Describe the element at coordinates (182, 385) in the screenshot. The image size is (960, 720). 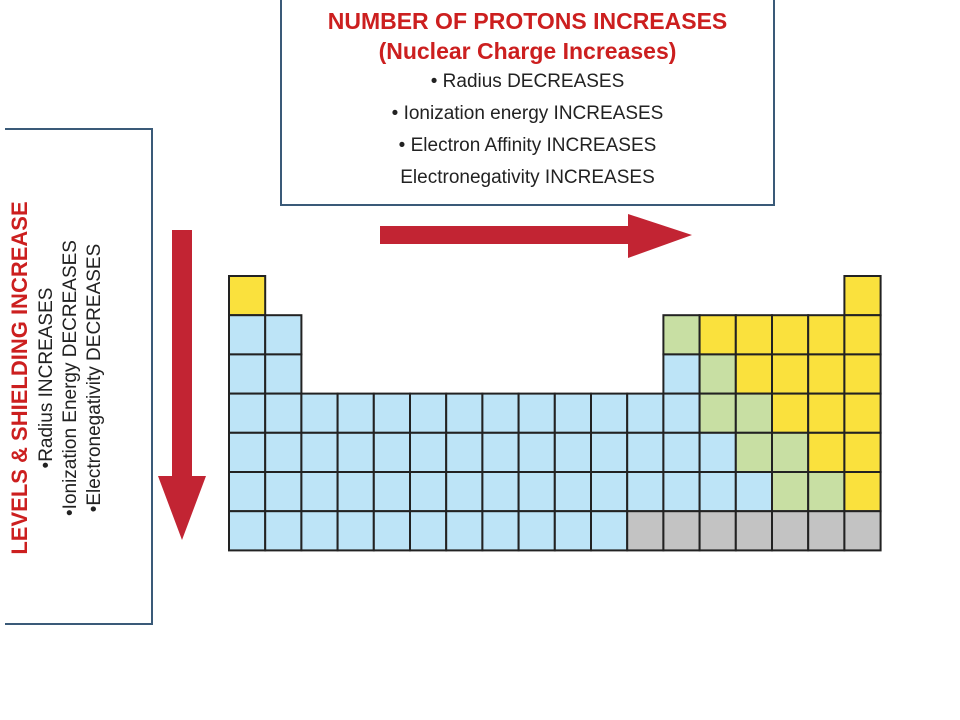
I see `down-arrow-icon` at that location.